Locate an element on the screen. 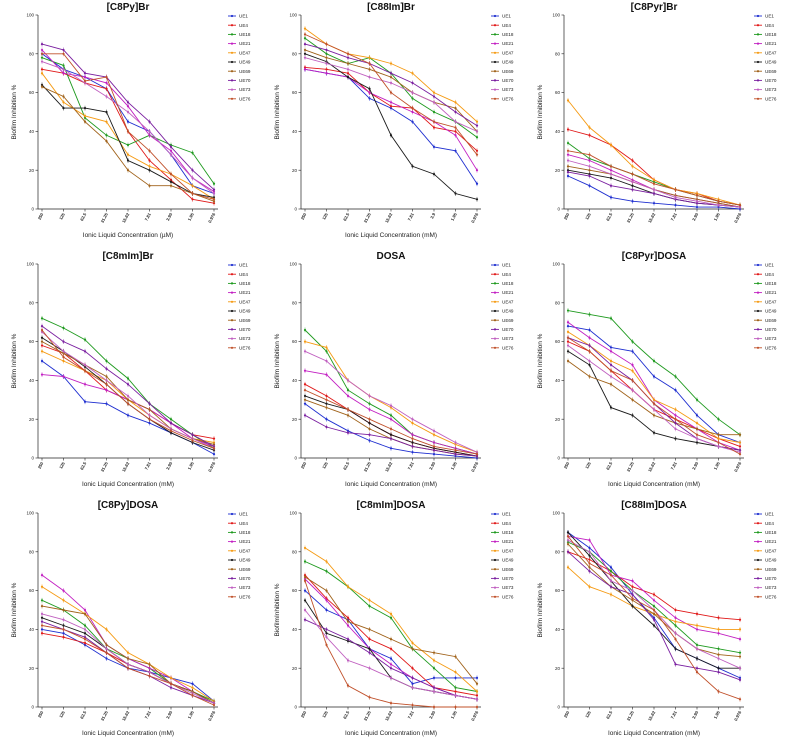 Image resolution: width=789 pixels, height=748 pixels. chart-title: [C8Py]DOSA is located at coordinates (128, 505).